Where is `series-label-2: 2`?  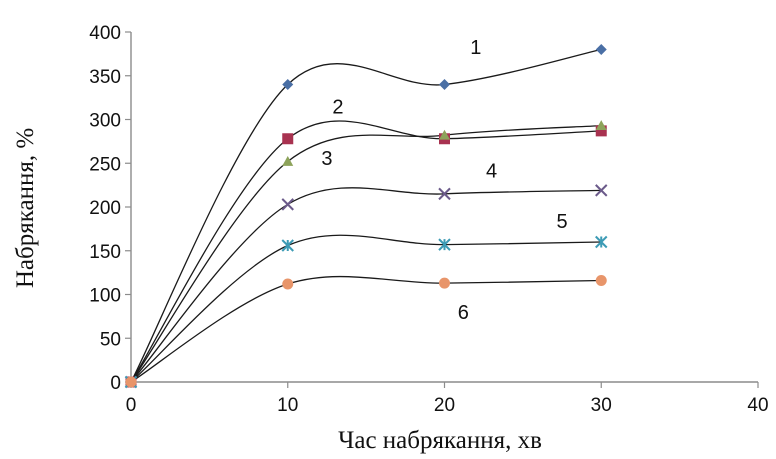
series-label-2: 2 is located at coordinates (337, 107).